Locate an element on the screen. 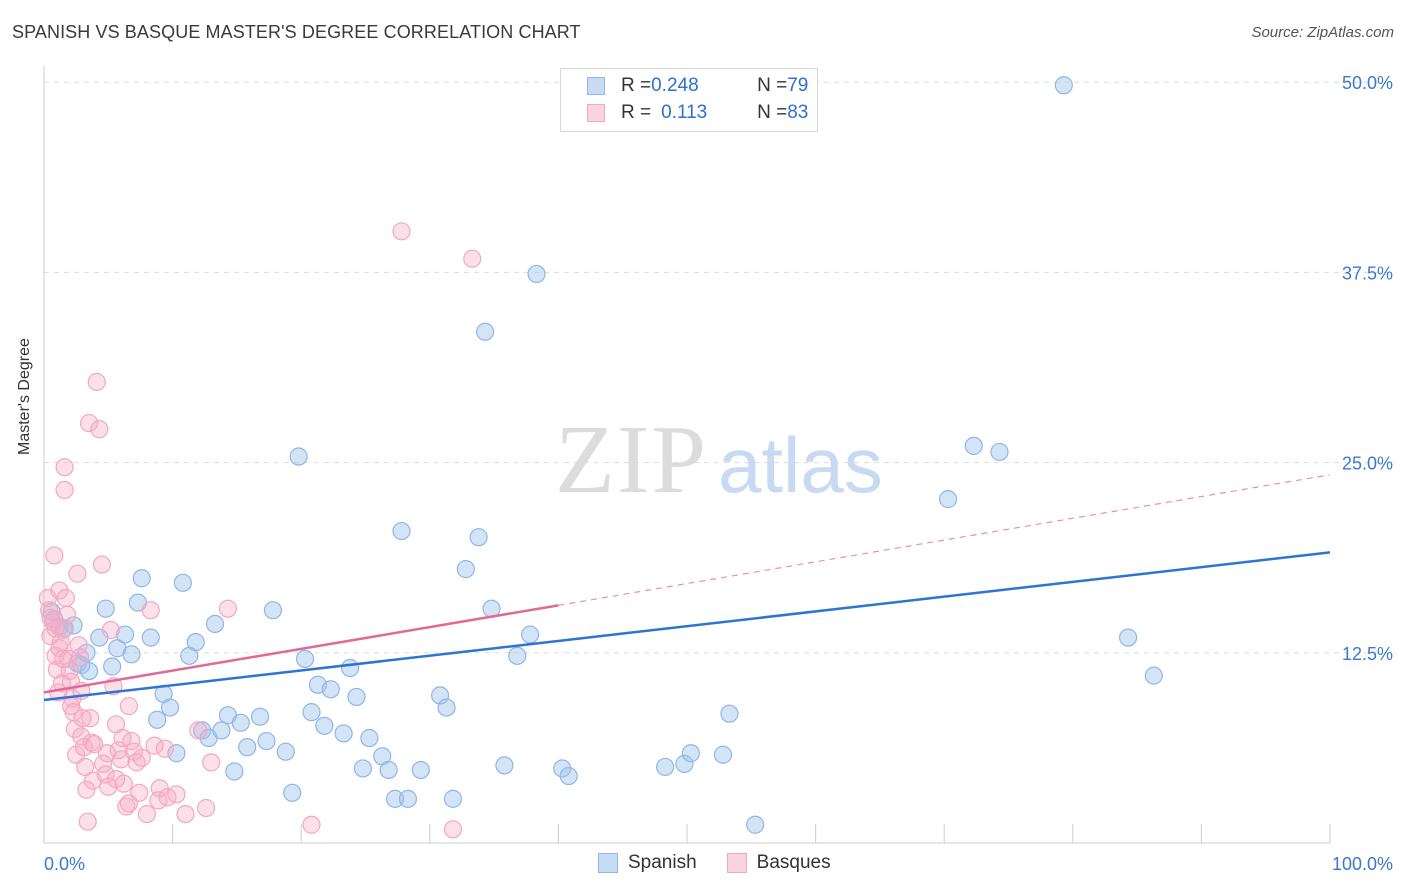 This screenshot has height=892, width=1406. legend-item-spanish: Spanish is located at coordinates (647, 863).